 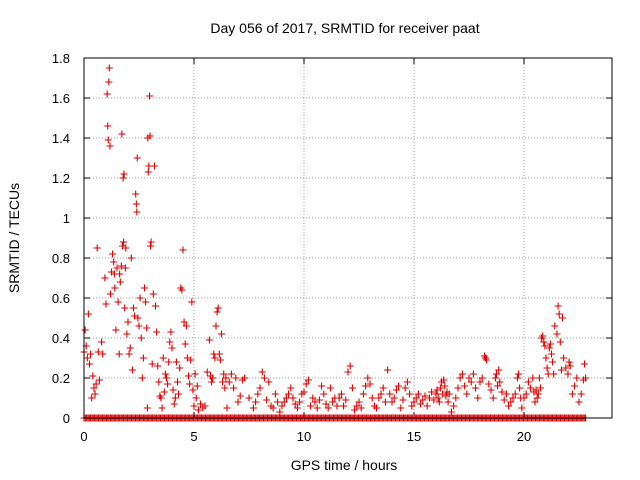 I want to click on y-tick-labels: 0 0.2 0.4 0.6 0.8 1 1.2 1.4 1.6 1.8, so click(x=61, y=238).